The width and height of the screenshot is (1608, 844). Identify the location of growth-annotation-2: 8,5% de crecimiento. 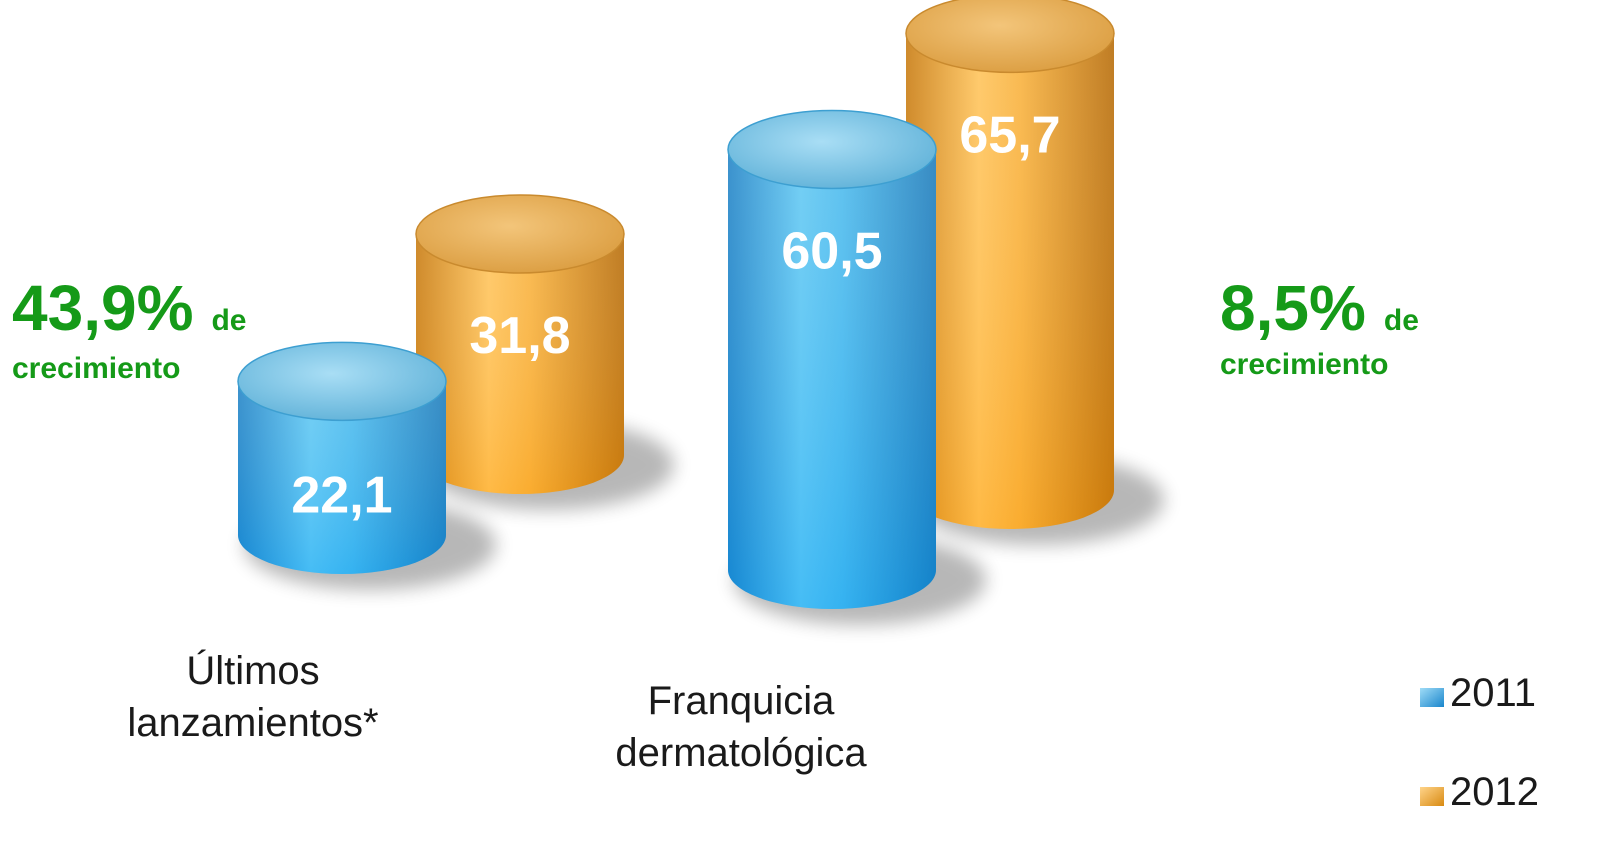
(1319, 326).